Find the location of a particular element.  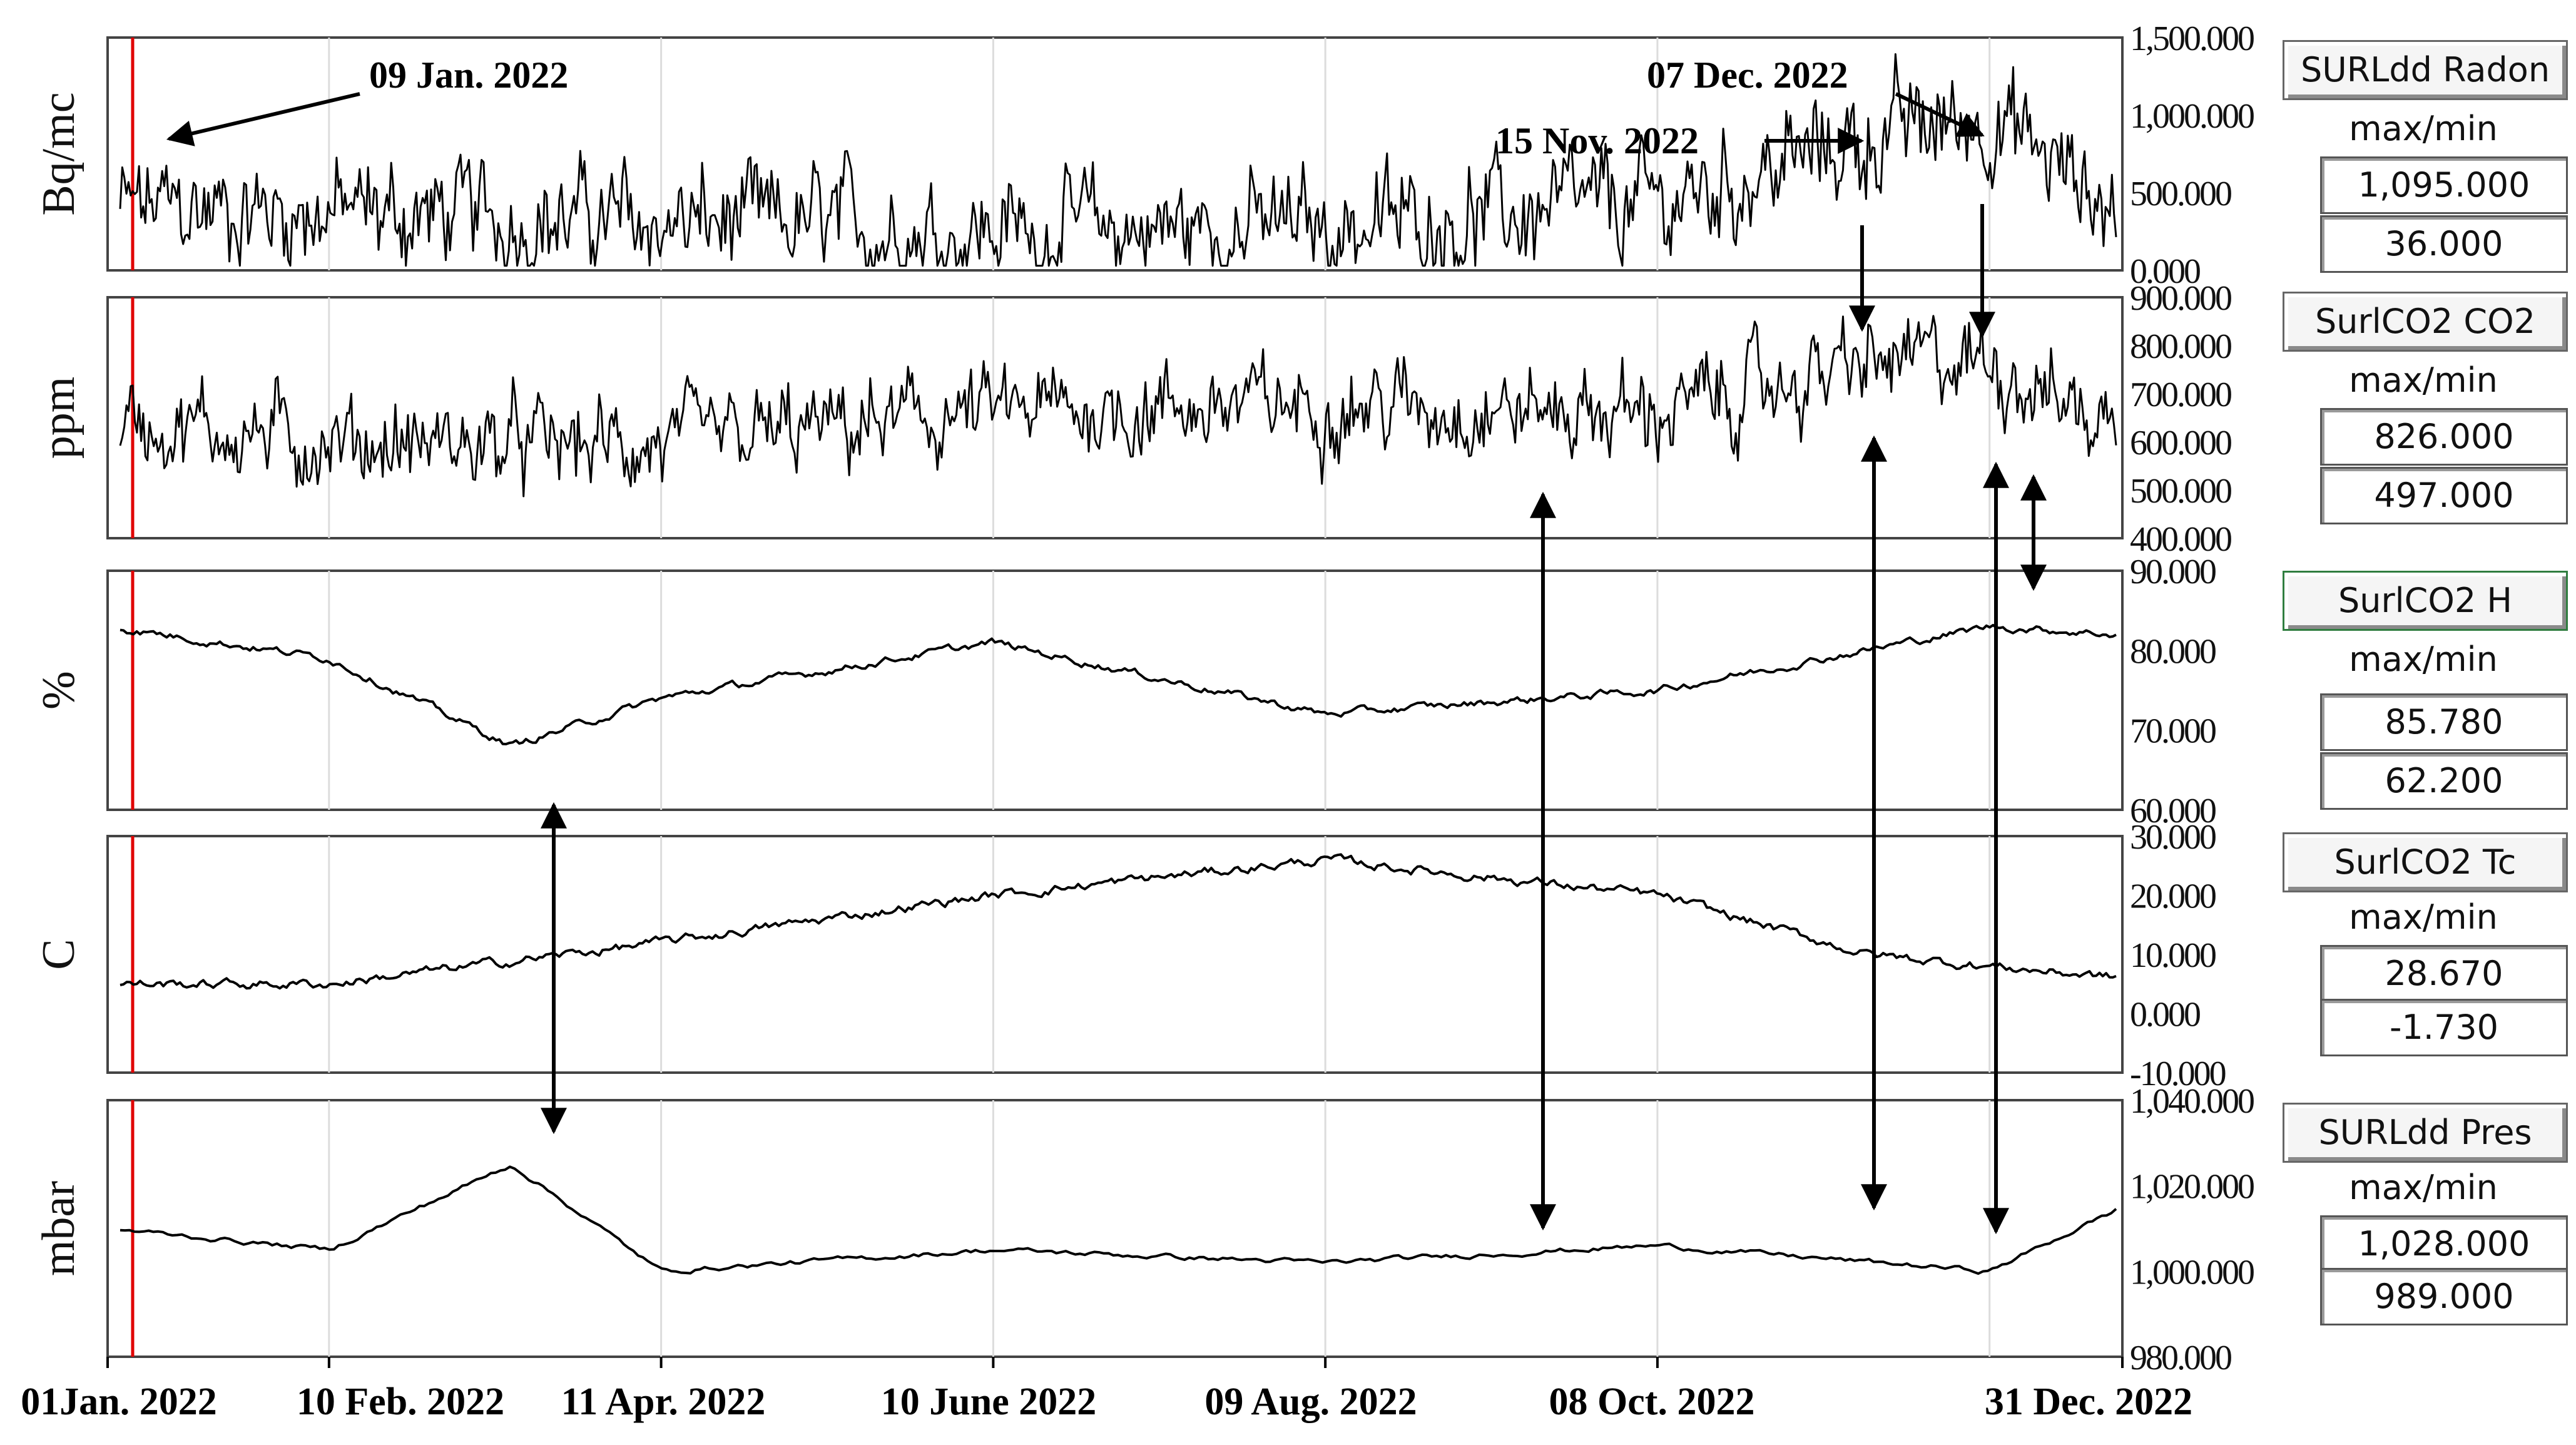

series-button-radon: SURLdd Radon is located at coordinates (2426, 70).